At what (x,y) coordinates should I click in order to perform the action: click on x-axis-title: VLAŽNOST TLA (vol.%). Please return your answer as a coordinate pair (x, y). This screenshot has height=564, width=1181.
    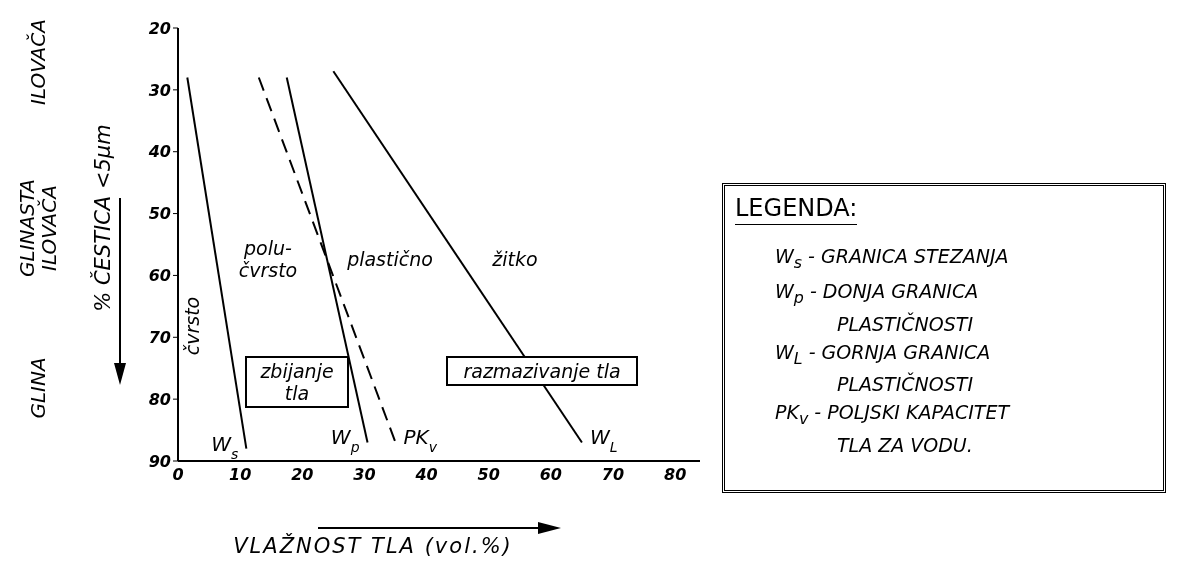
    Looking at the image, I should click on (373, 545).